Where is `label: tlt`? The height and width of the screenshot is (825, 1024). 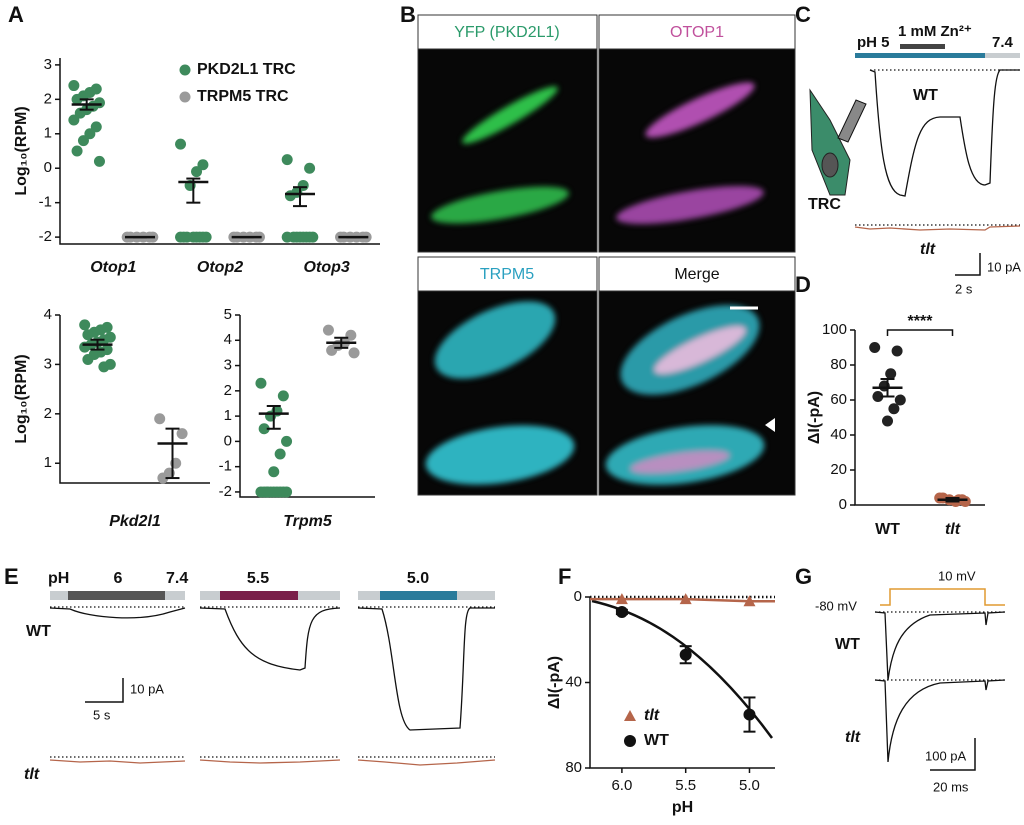
label: tlt is located at coordinates (853, 737).